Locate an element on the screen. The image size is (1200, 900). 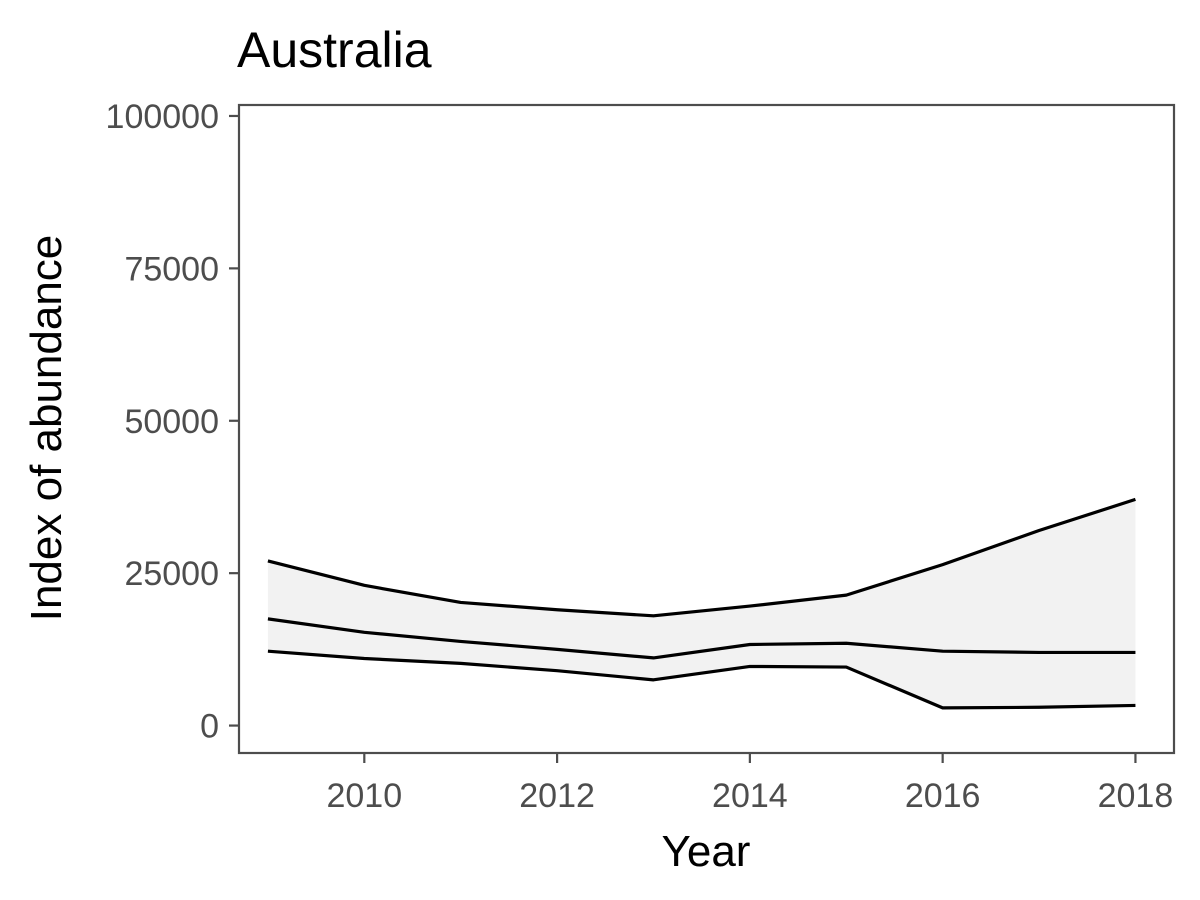
upper-bound-line is located at coordinates (701, 557).